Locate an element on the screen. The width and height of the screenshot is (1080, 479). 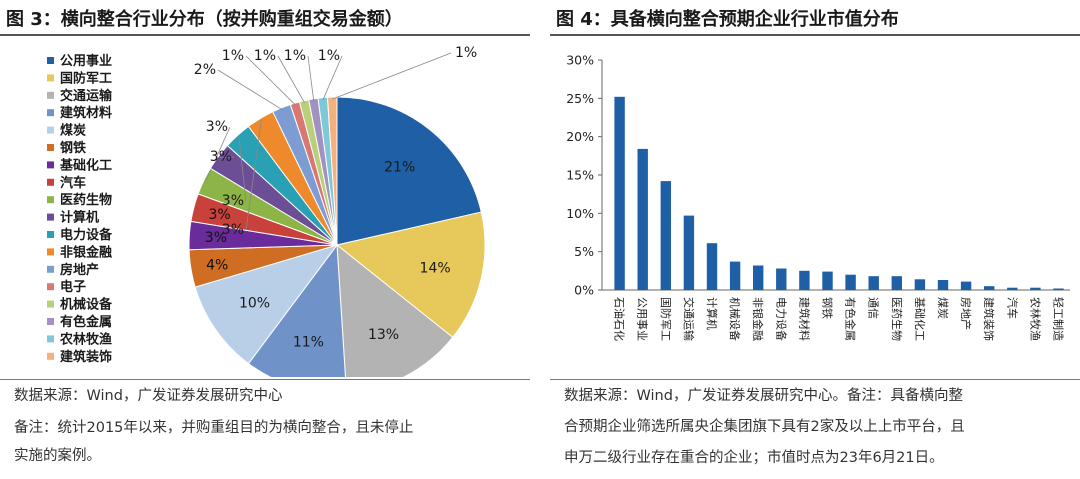
x-tick-label: 轻工制造 is located at coordinates (1059, 319).